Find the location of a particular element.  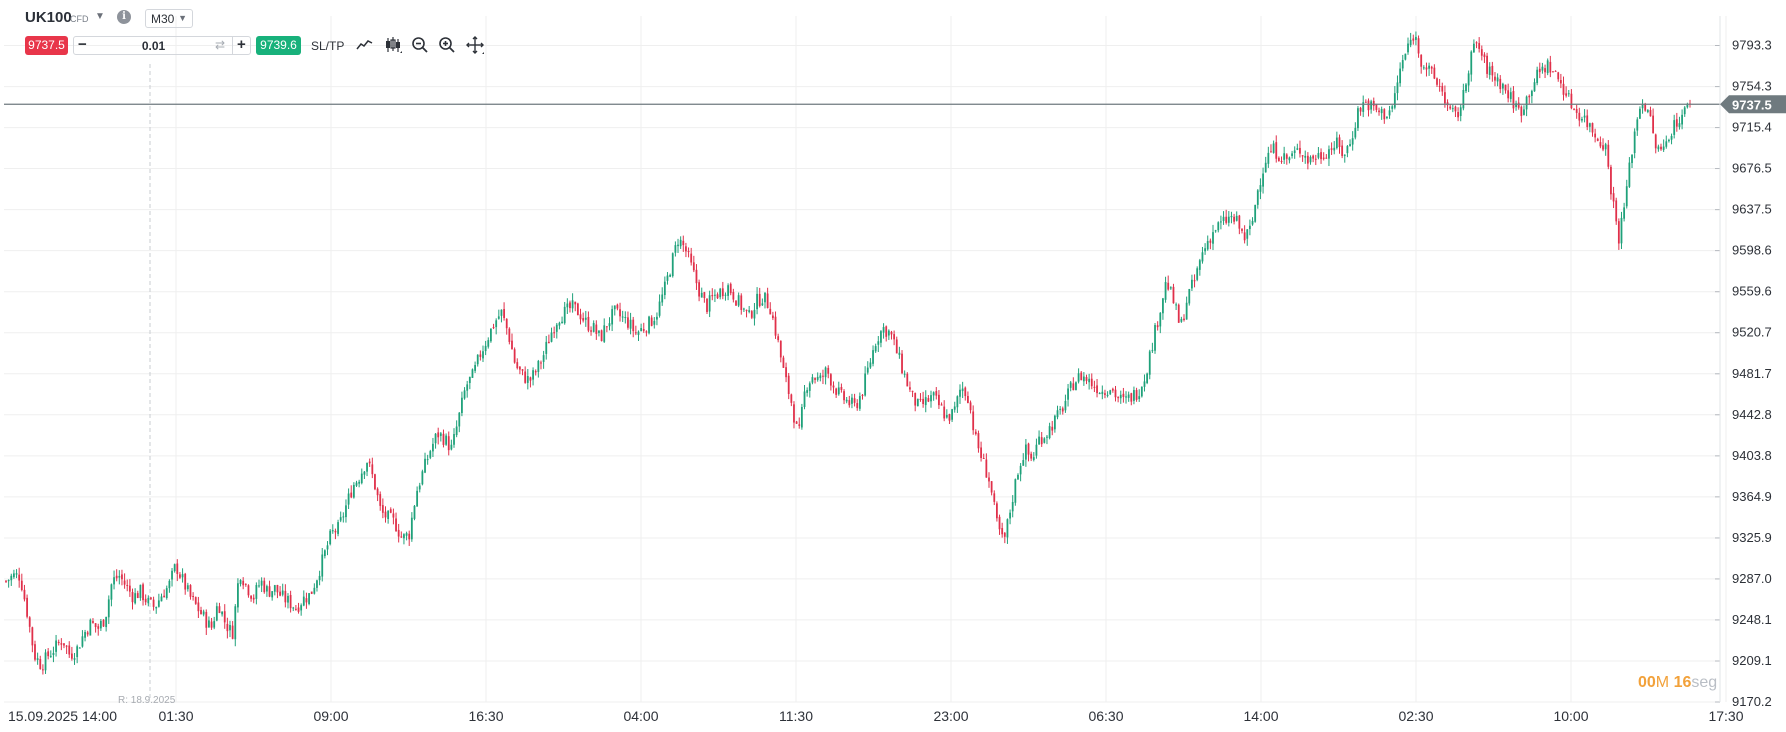

line-chart-icon is located at coordinates (365, 45).